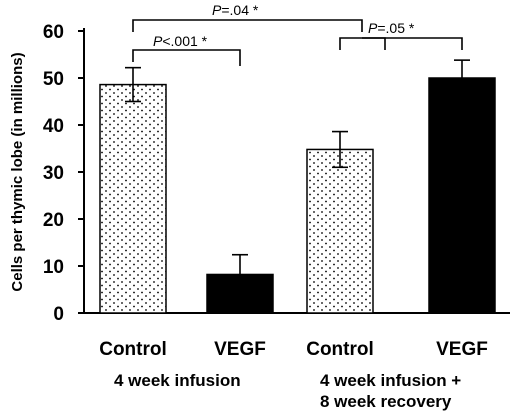 This screenshot has height=414, width=520. I want to click on p-value-annotation-infusion: P<.001 *, so click(180, 41).